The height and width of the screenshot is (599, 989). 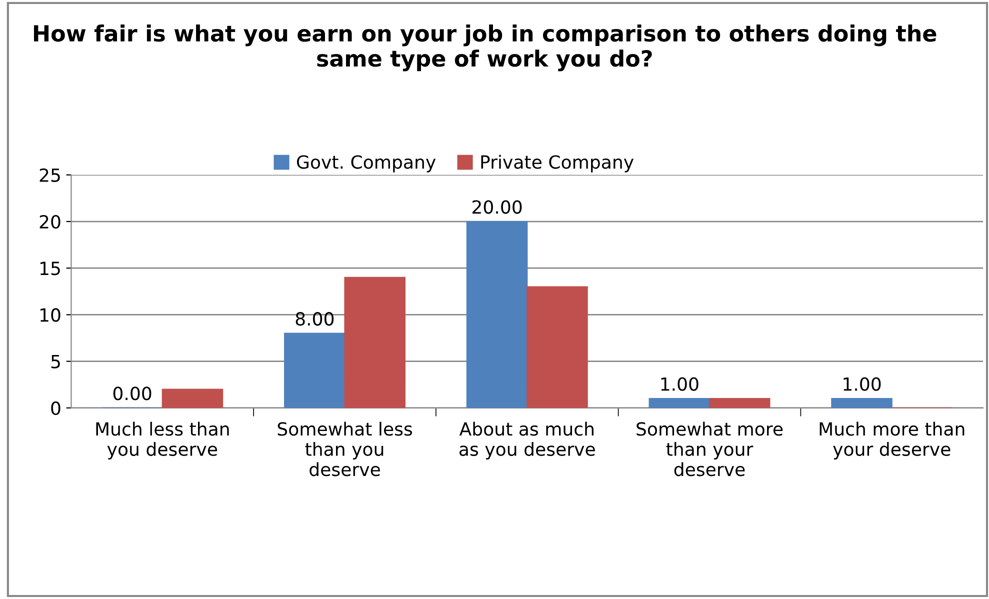 What do you see at coordinates (50, 175) in the screenshot?
I see `y-tick-label: 25` at bounding box center [50, 175].